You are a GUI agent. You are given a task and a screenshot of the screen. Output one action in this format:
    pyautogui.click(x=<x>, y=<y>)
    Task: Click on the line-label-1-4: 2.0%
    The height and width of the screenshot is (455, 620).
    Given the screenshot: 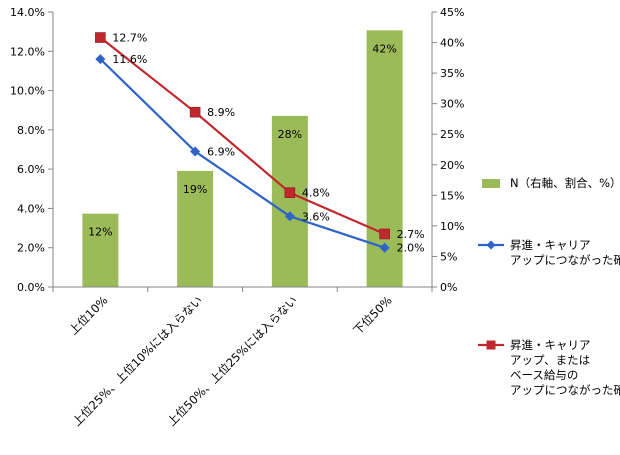 What is the action you would take?
    pyautogui.click(x=411, y=248)
    